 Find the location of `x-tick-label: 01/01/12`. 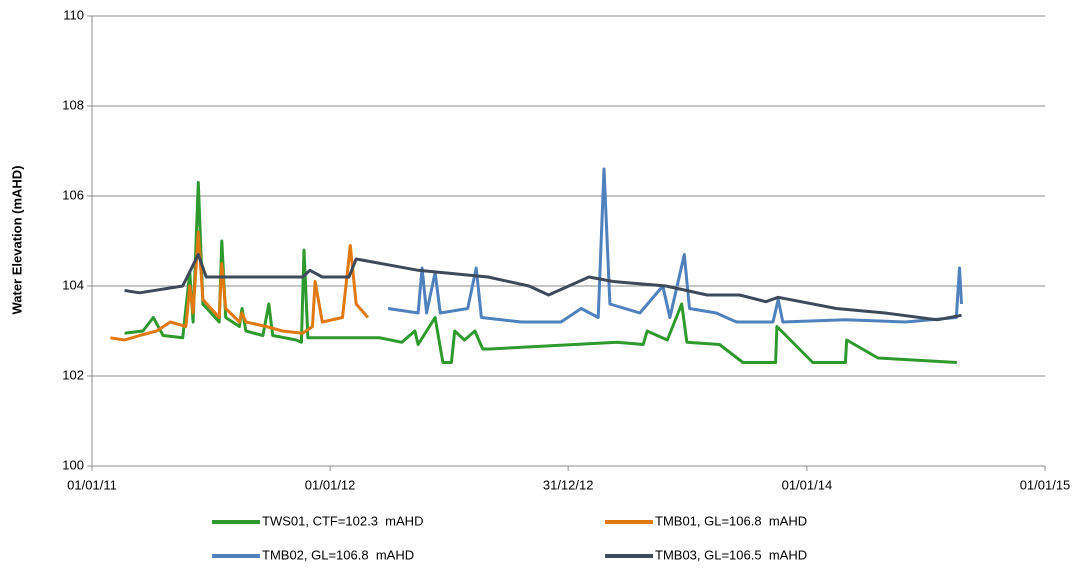

x-tick-label: 01/01/12 is located at coordinates (330, 484).